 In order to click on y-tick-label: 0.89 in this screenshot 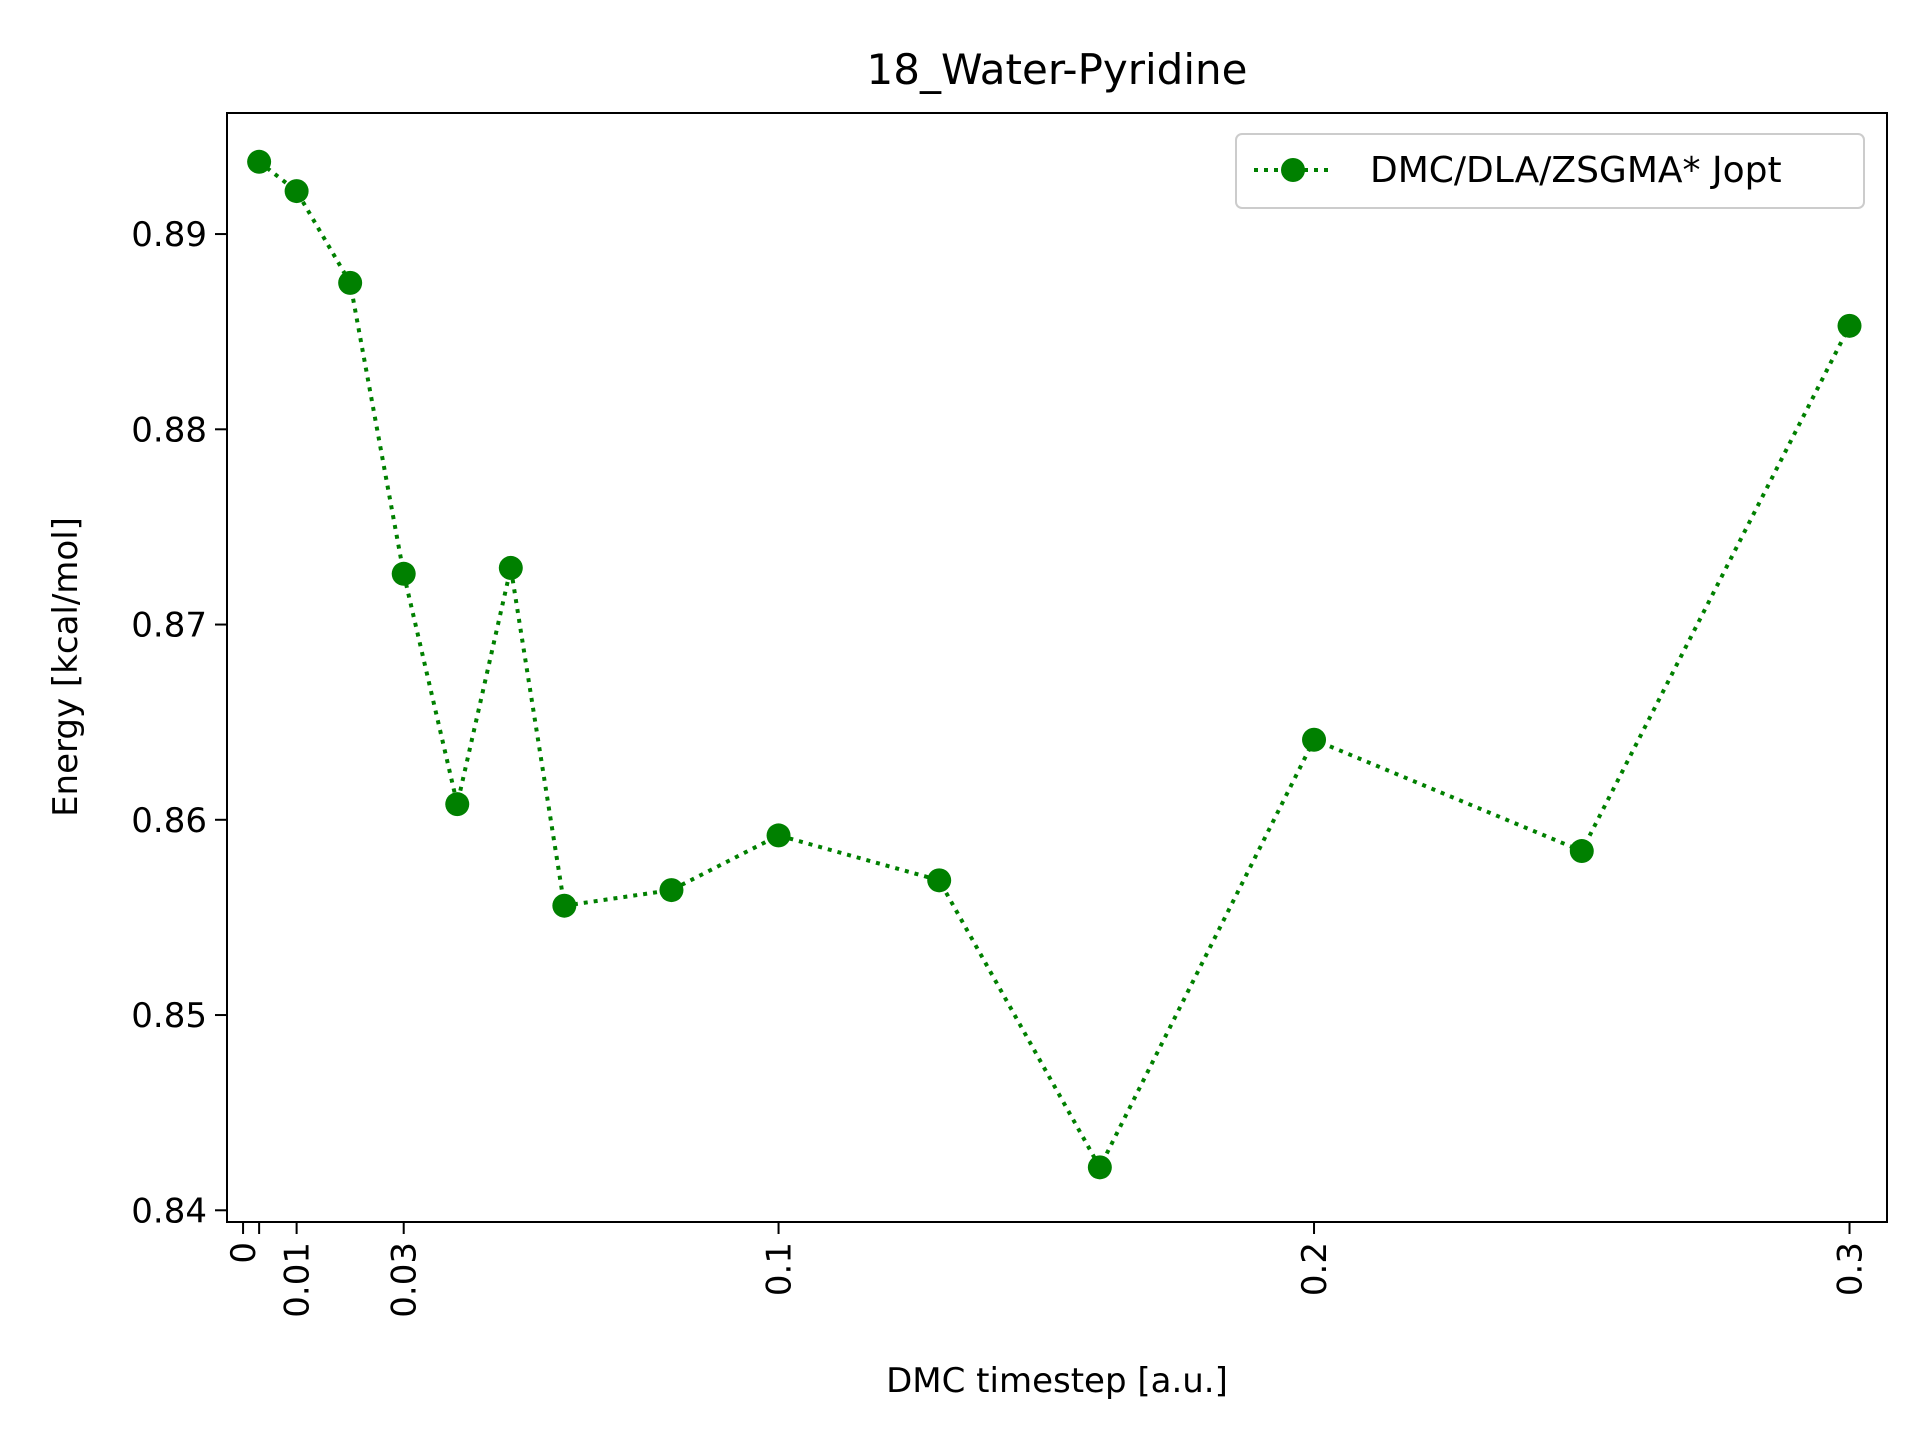, I will do `click(169, 235)`.